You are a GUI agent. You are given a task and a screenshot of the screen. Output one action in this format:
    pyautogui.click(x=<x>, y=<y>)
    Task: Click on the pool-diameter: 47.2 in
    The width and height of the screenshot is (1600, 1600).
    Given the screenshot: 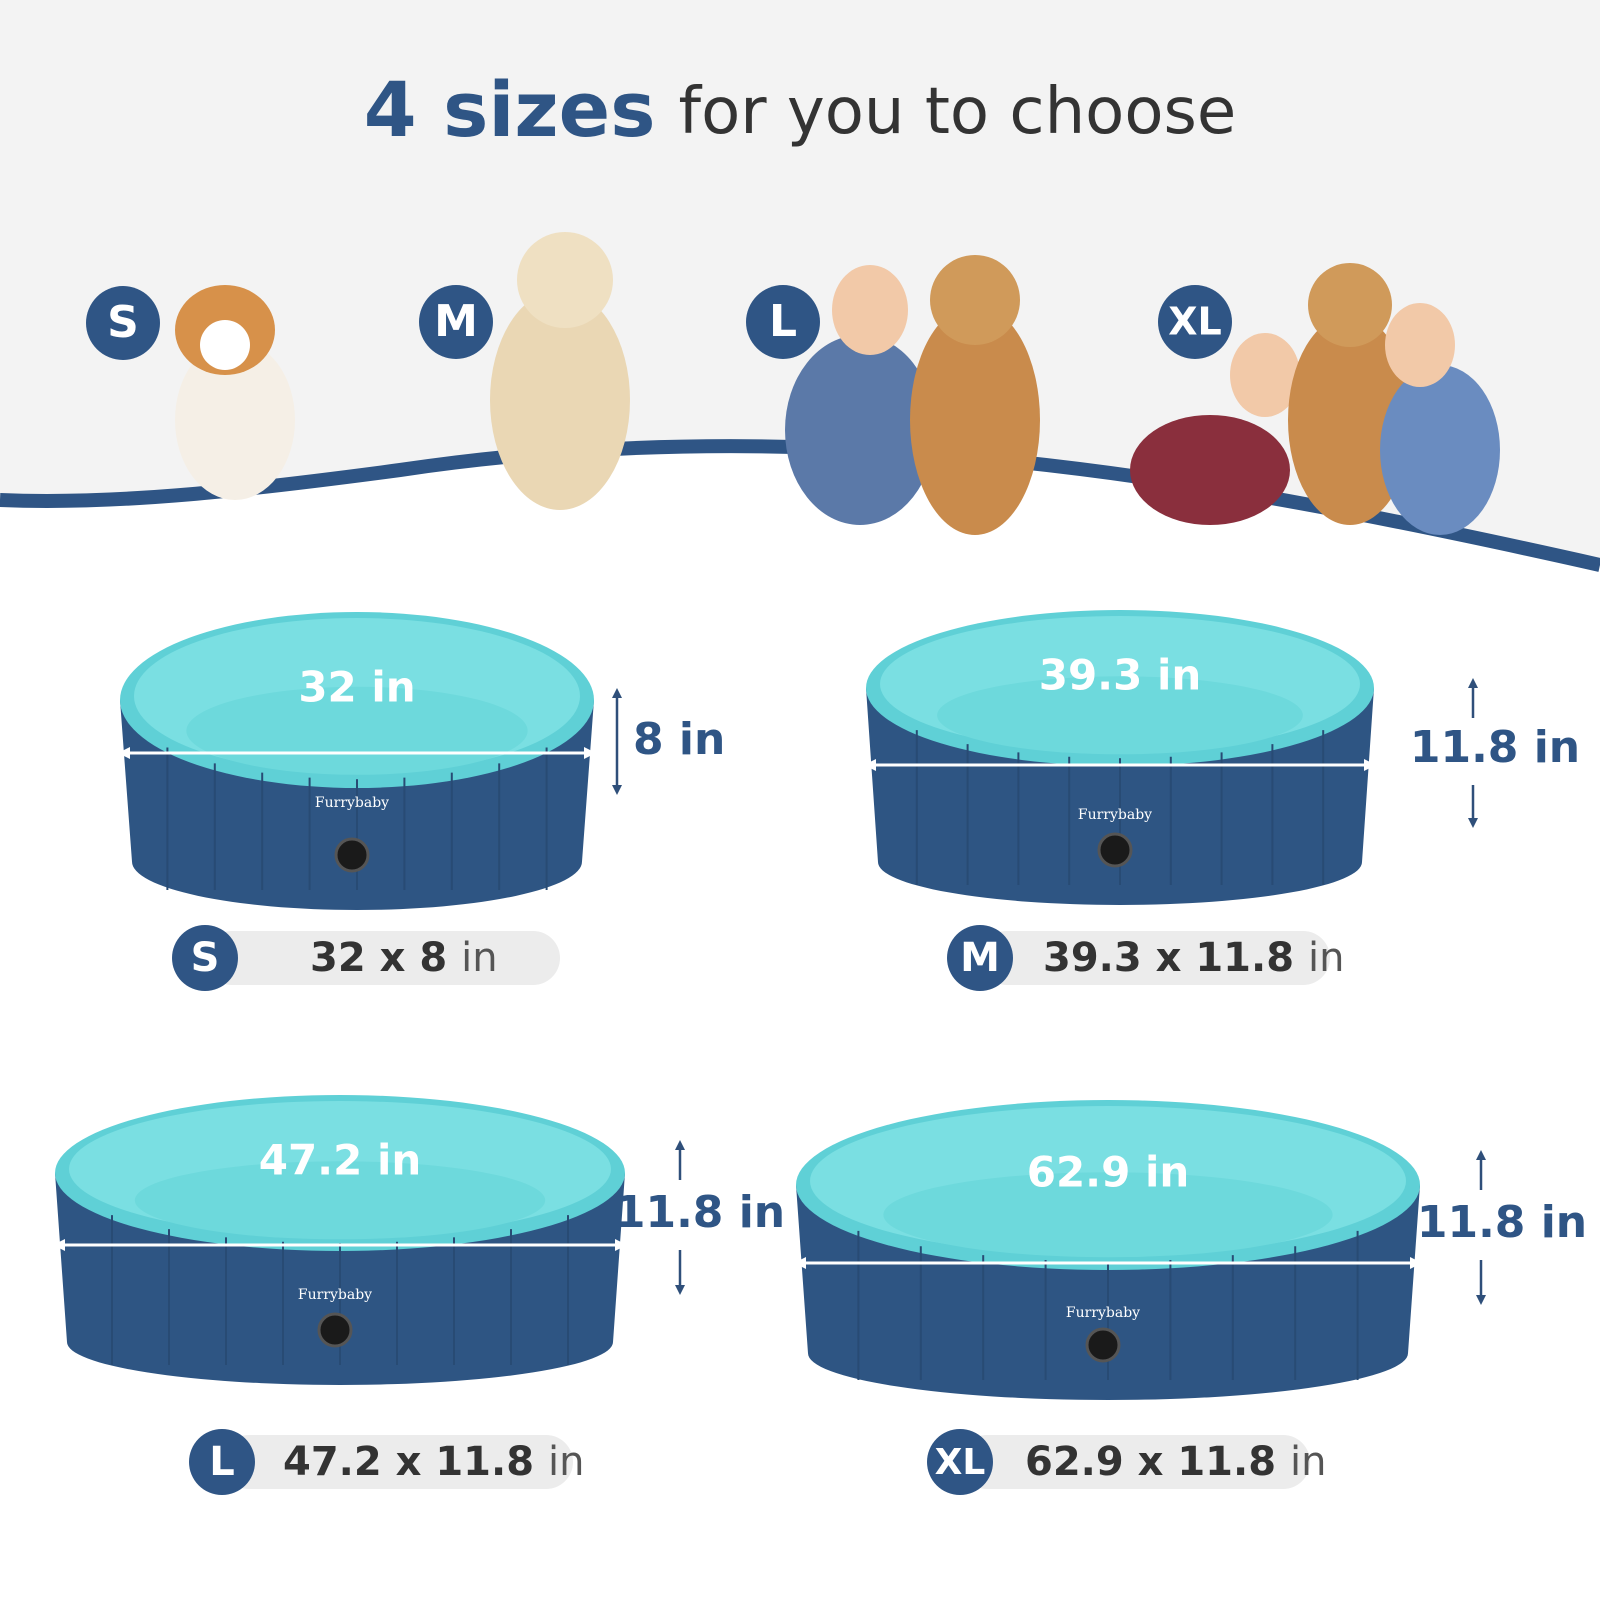 What is the action you would take?
    pyautogui.click(x=340, y=1160)
    